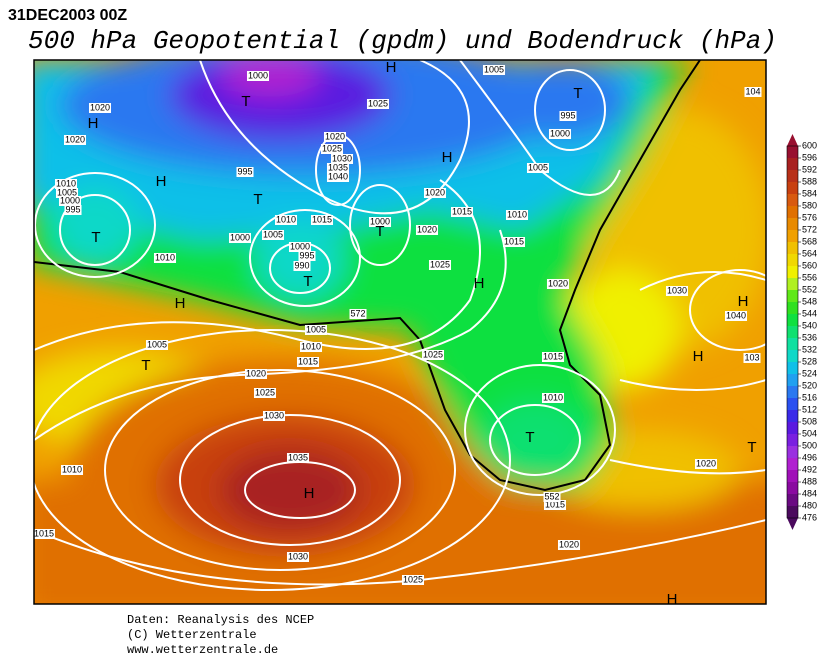  I want to click on pressure-label: 995, so click(306, 255).